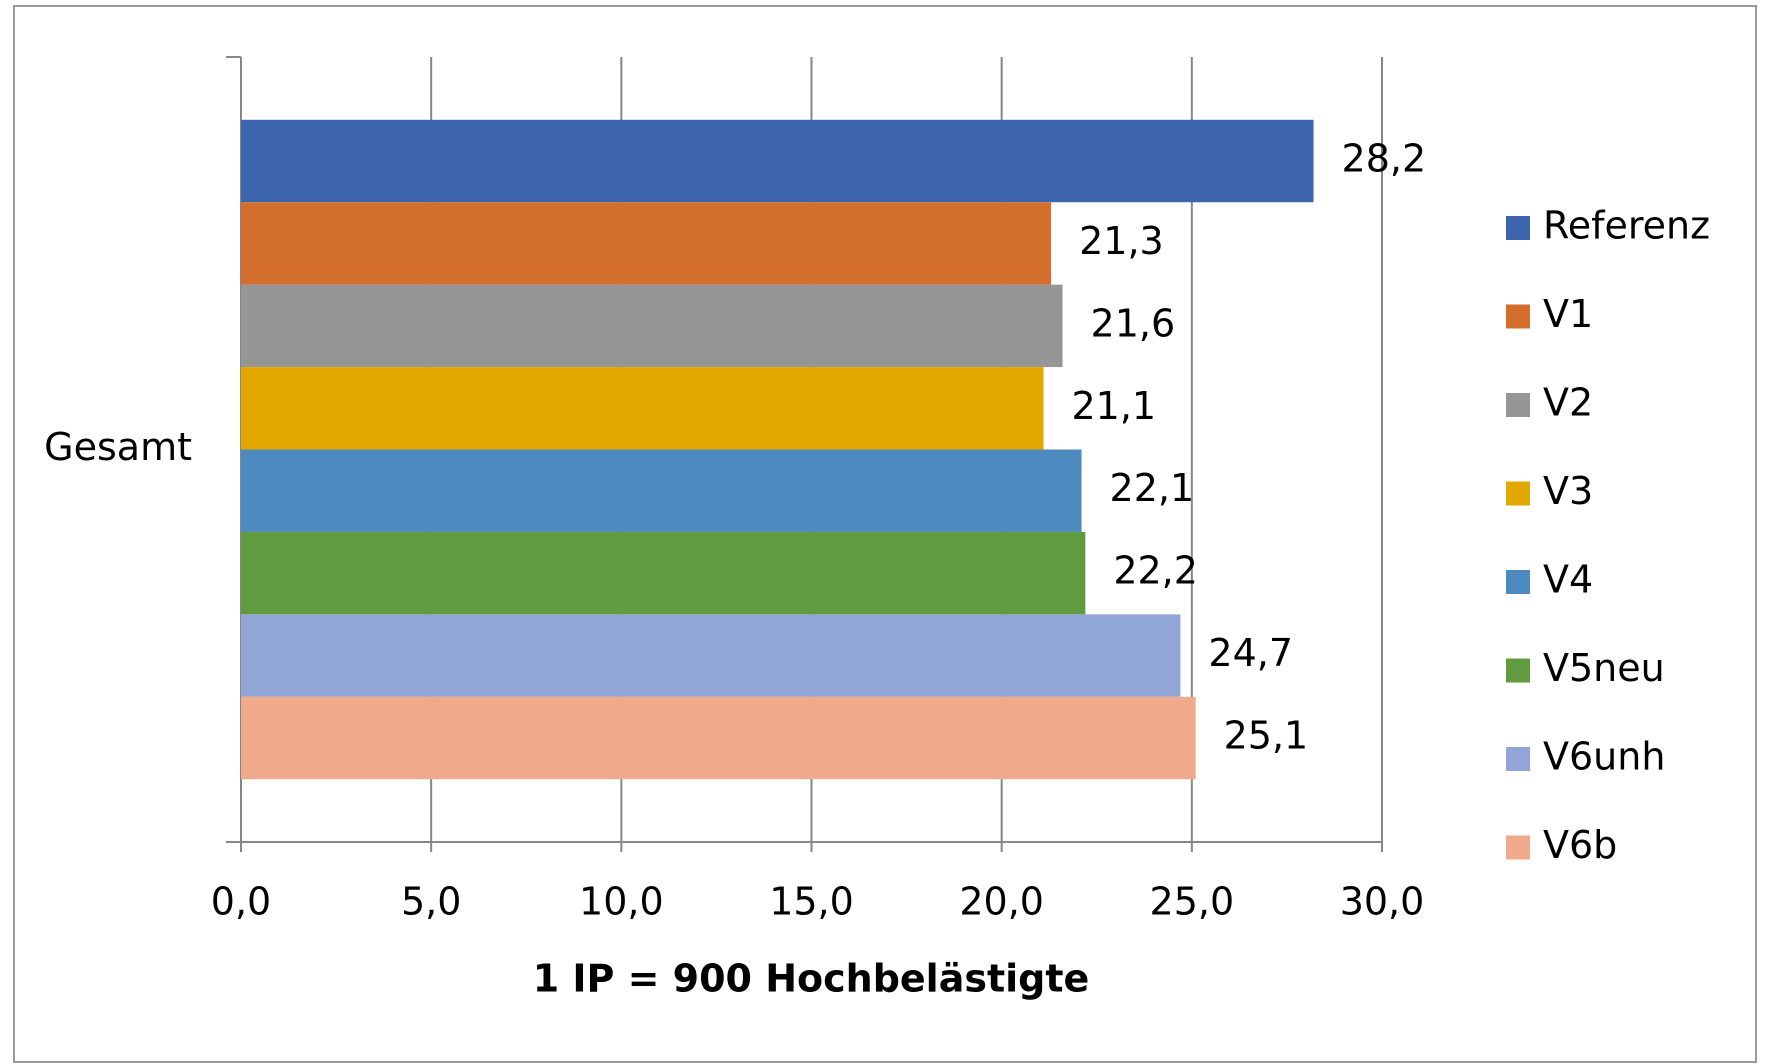 The image size is (1772, 1064). Describe the element at coordinates (1152, 488) in the screenshot. I see `data-label: 22,1` at that location.